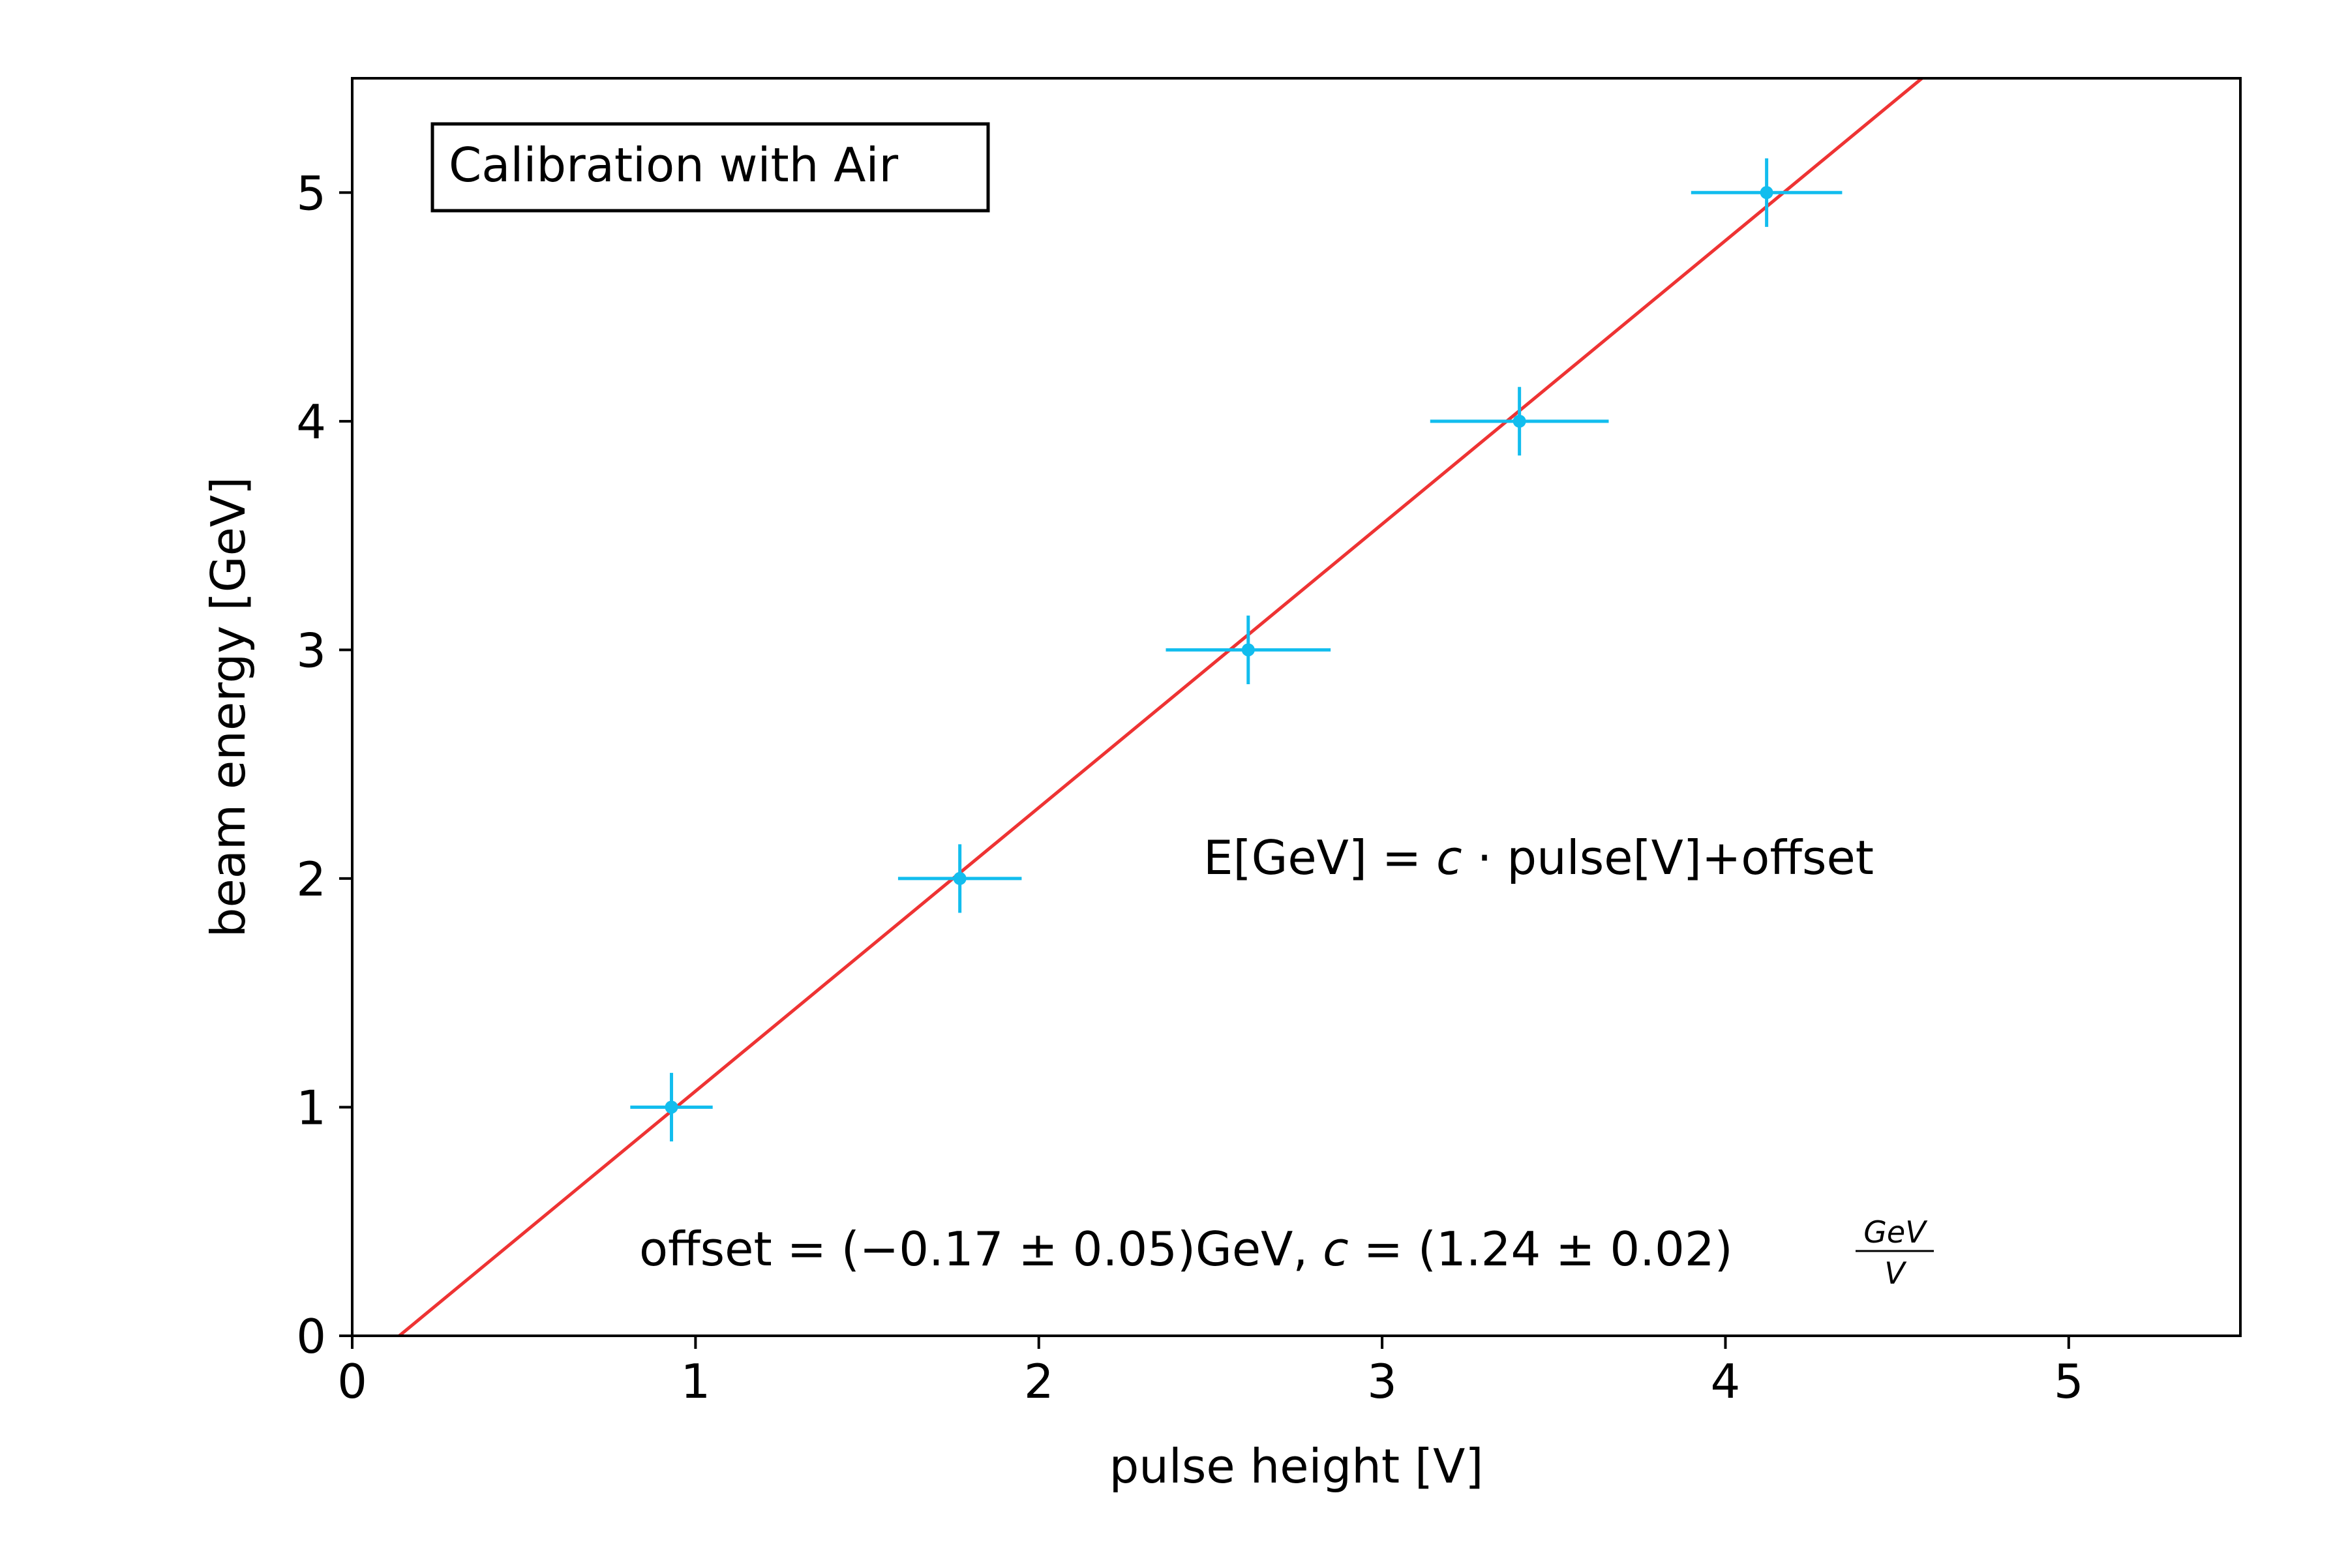 The height and width of the screenshot is (1568, 2348). I want to click on x-tick-label: 5, so click(2069, 1381).